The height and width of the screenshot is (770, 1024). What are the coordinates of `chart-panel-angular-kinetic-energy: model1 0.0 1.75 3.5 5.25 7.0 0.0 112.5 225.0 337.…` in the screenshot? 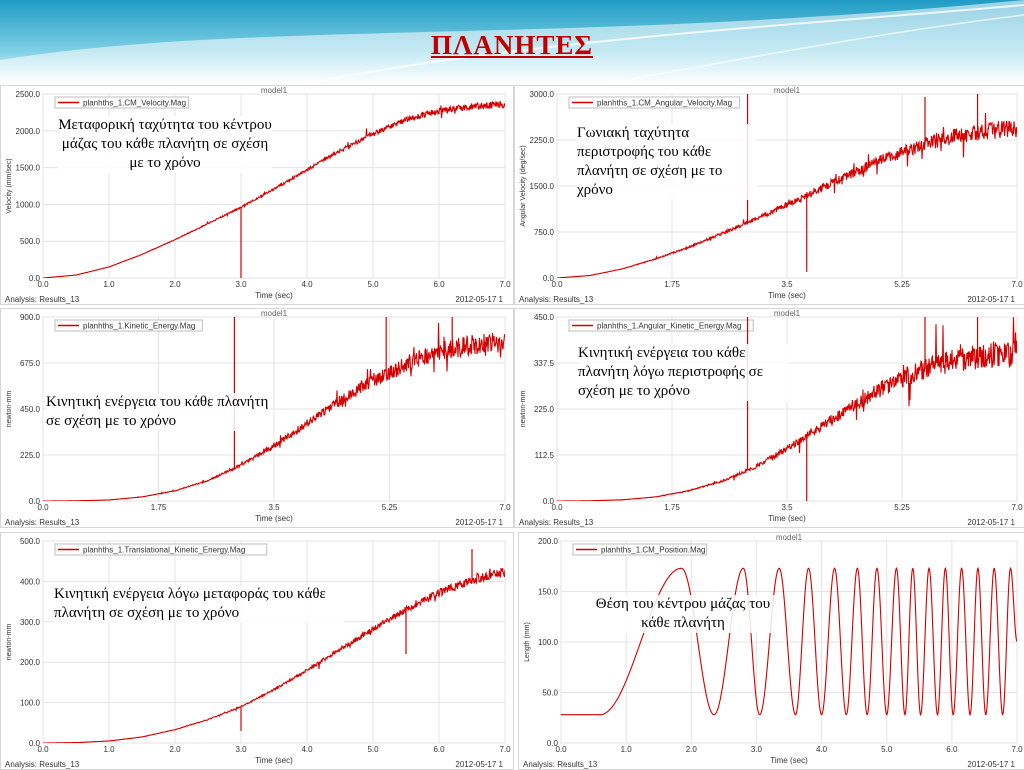 It's located at (769, 418).